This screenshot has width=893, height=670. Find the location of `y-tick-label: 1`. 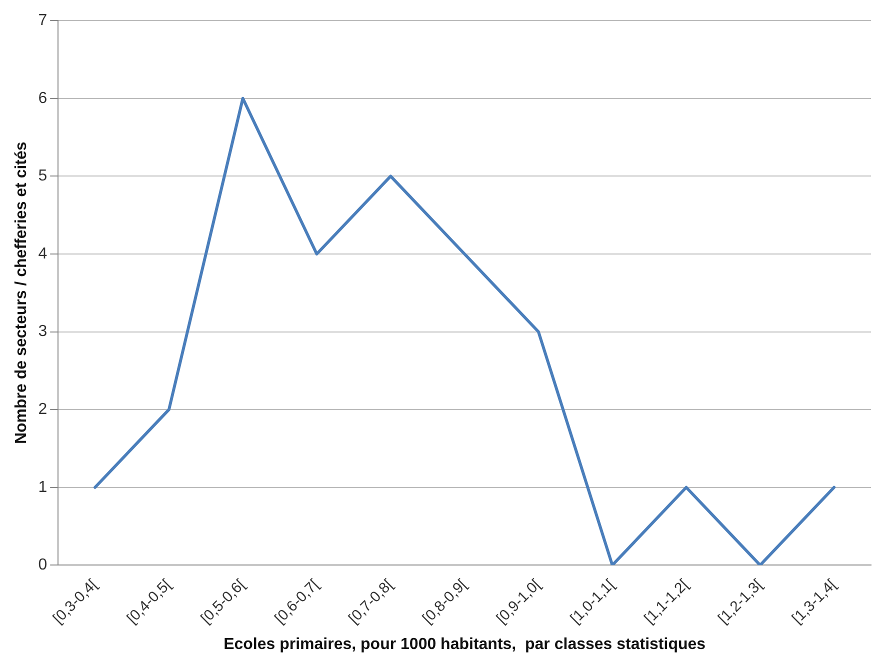

y-tick-label: 1 is located at coordinates (43, 487).